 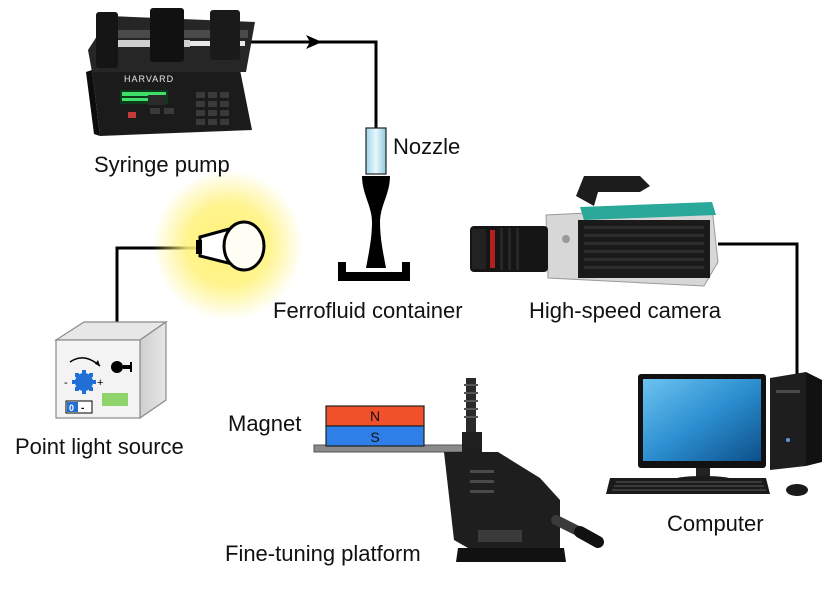 What do you see at coordinates (117, 367) in the screenshot?
I see `cable-jack` at bounding box center [117, 367].